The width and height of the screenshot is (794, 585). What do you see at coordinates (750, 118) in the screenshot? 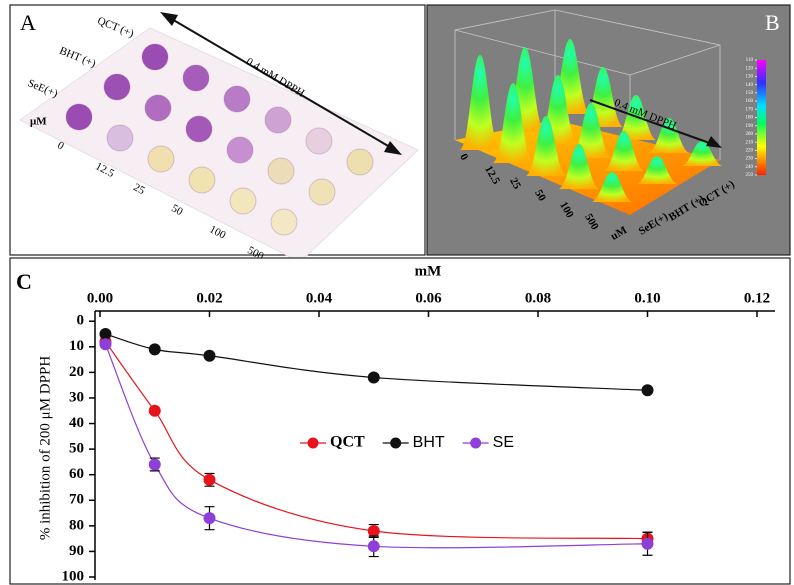
I see `colorbar-tick-label: 180` at bounding box center [750, 118].